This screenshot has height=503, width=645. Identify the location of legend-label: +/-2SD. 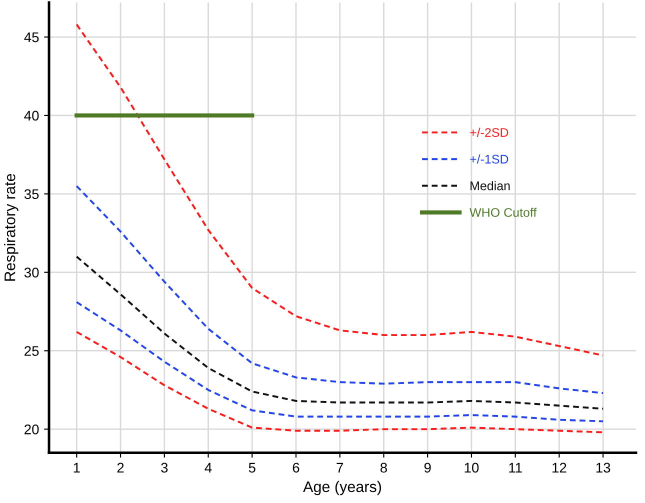
(489, 132).